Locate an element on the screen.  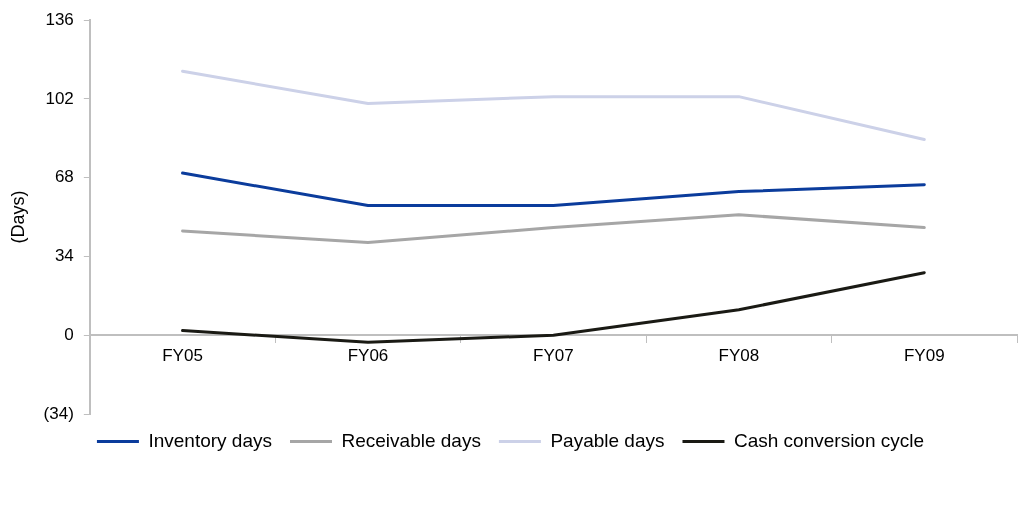
x-tick-label: FY08 is located at coordinates (739, 356).